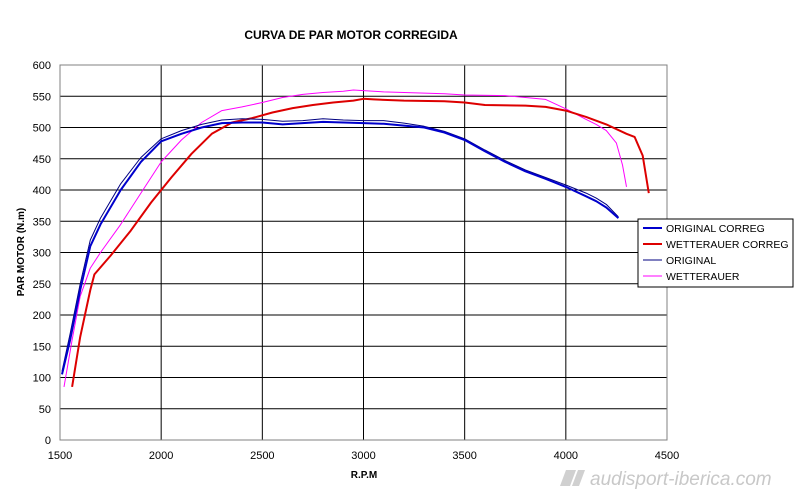 The width and height of the screenshot is (800, 498). Describe the element at coordinates (364, 475) in the screenshot. I see `x-axis-label: R.P.M` at that location.